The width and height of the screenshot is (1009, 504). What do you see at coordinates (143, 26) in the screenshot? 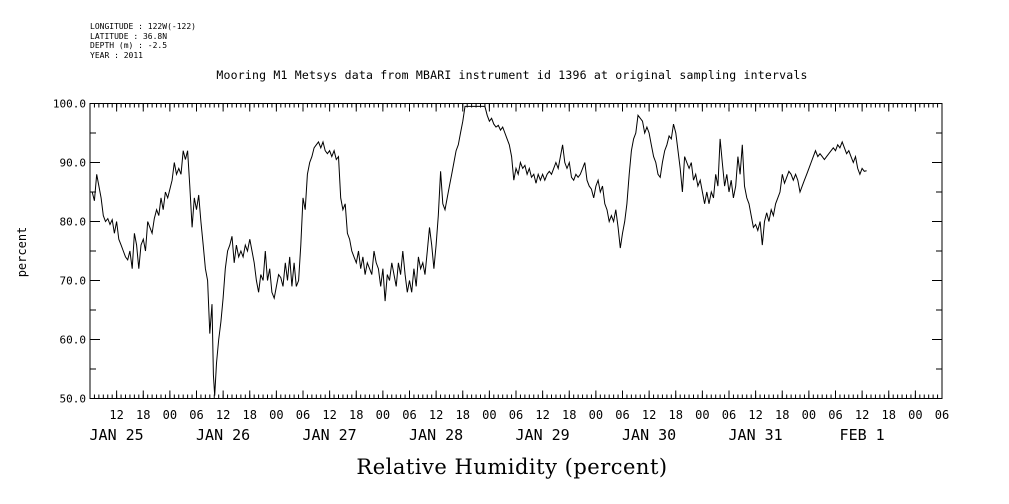
I see `meta-longitude: LONGITUDE : 122W(-122)` at bounding box center [143, 26].